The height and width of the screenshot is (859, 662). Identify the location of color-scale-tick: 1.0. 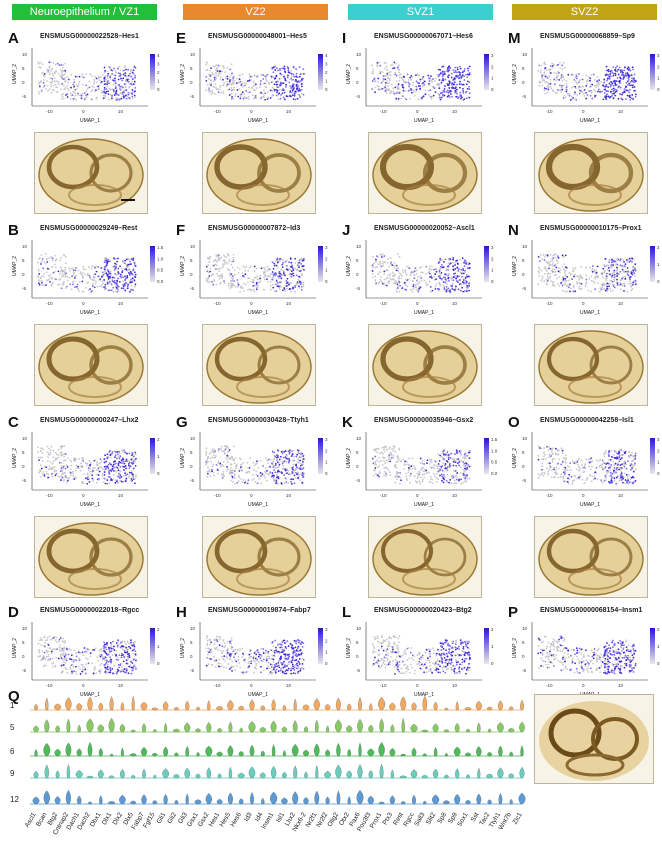
(494, 450).